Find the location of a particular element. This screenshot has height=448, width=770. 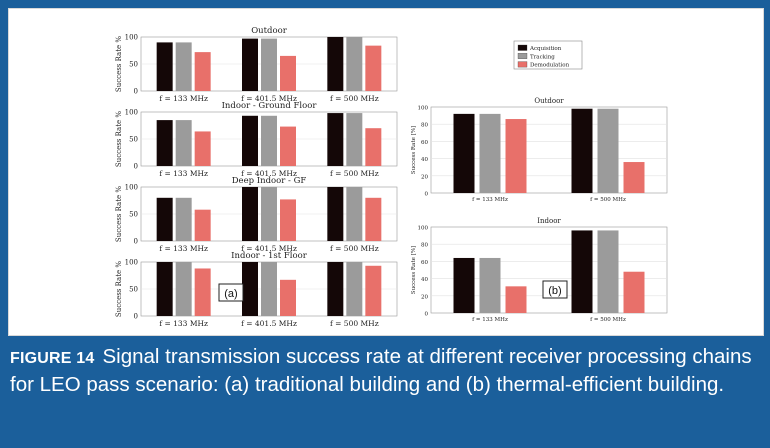

panel-label-a: (a) is located at coordinates (231, 292).